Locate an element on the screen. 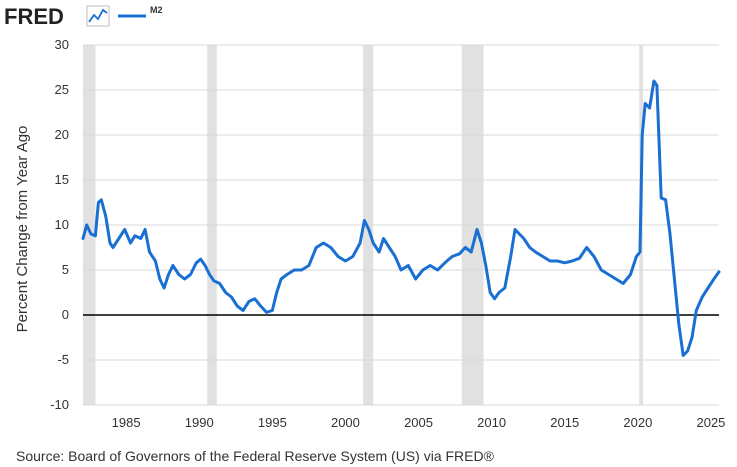  x-tick-label: 1990 is located at coordinates (199, 422).